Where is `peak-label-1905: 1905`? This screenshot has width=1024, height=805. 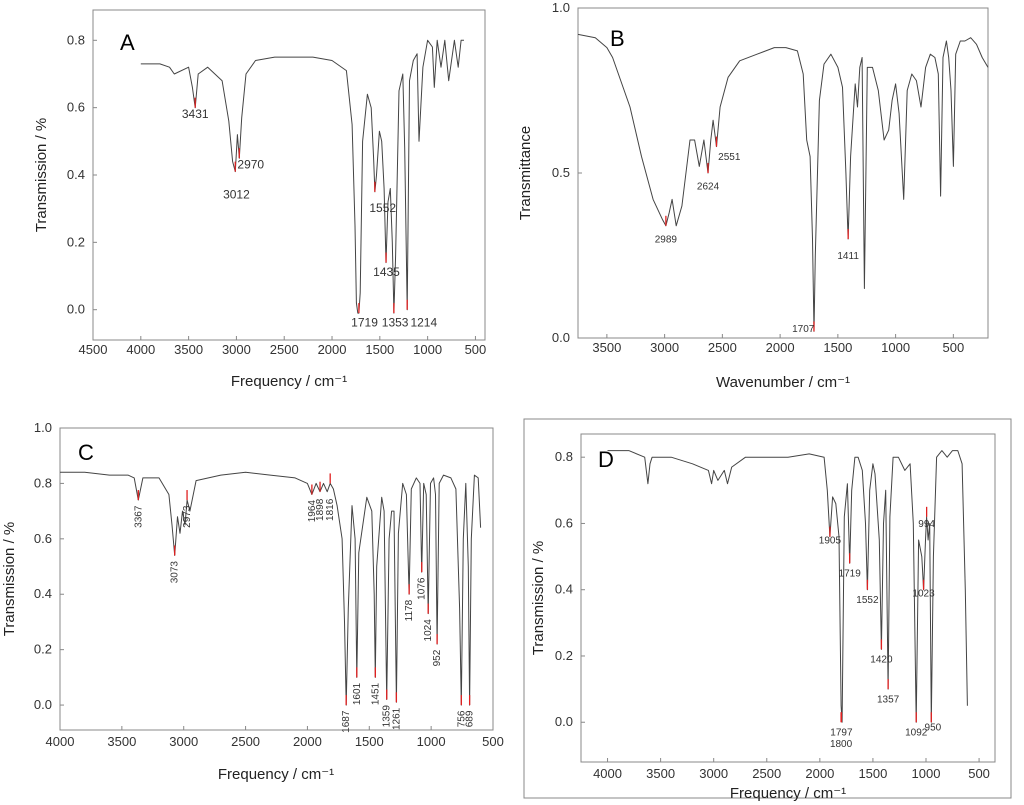
peak-label-1905: 1905 is located at coordinates (830, 540).